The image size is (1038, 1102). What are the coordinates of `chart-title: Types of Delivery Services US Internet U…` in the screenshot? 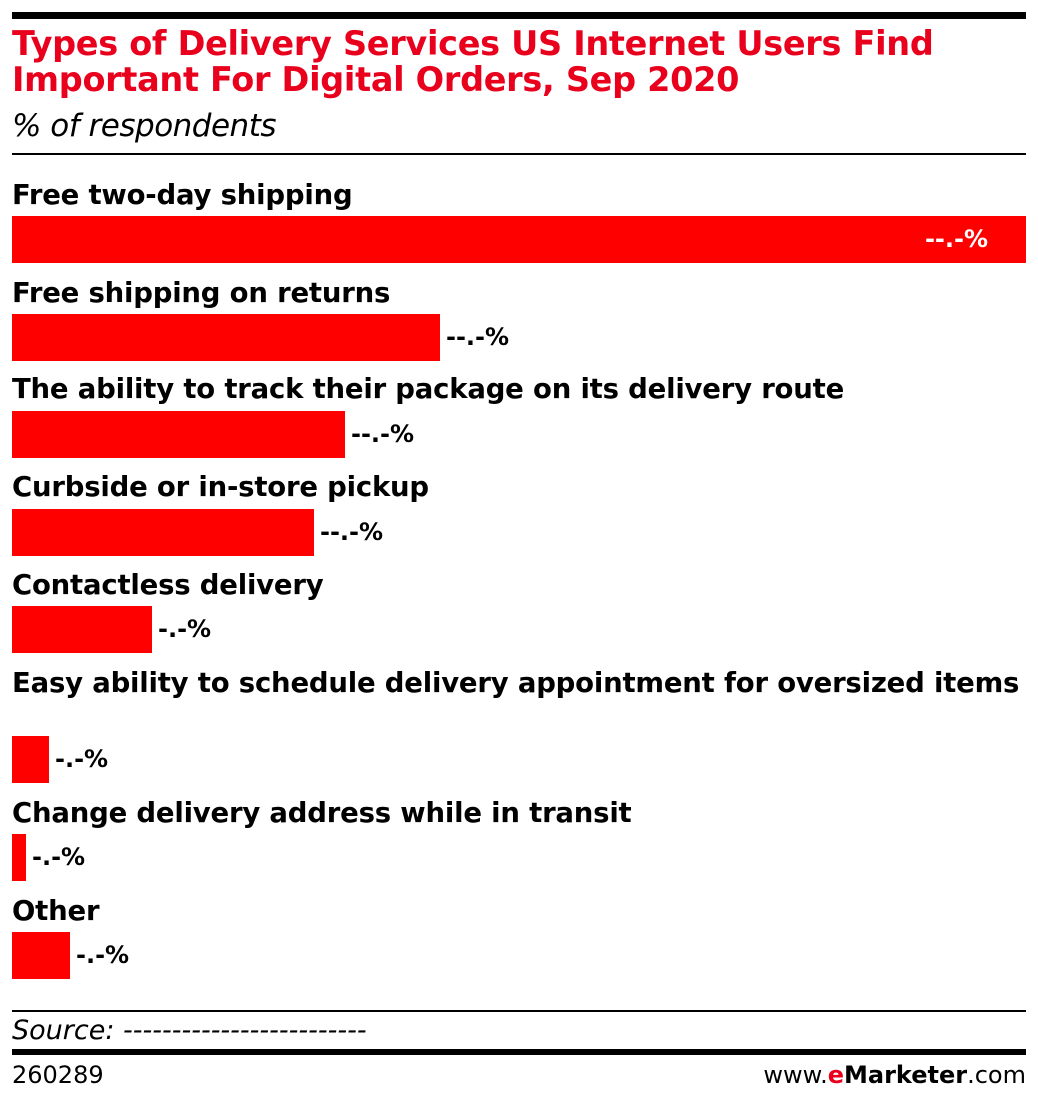 It's located at (473, 61).